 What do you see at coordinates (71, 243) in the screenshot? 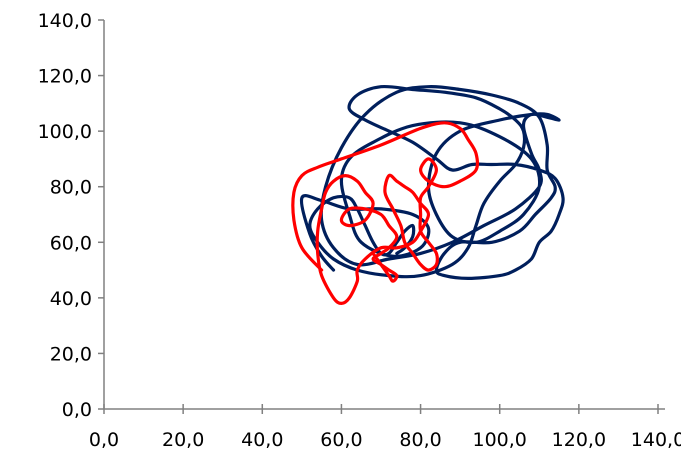
I see `y-tick-label: 60,0` at bounding box center [71, 243].